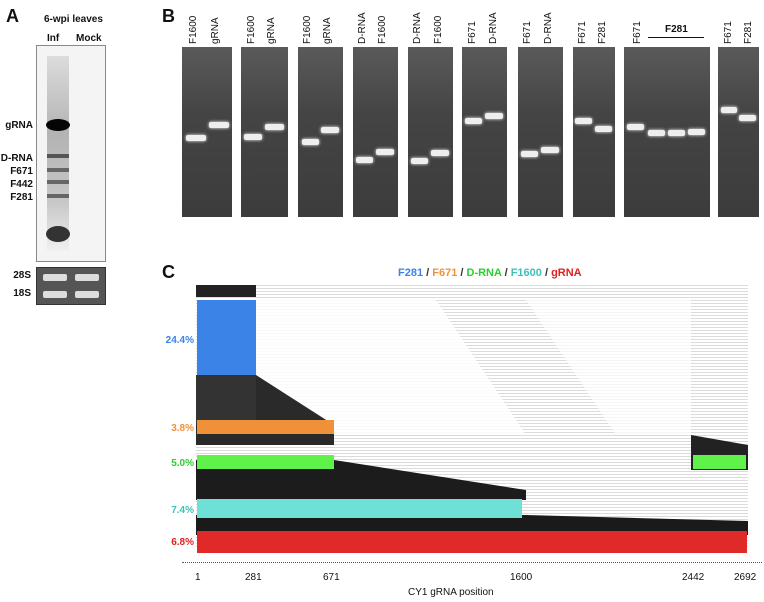 The image size is (764, 602). What do you see at coordinates (362, 28) in the screenshot?
I see `gel4-lane1-label: D-RNA` at bounding box center [362, 28].